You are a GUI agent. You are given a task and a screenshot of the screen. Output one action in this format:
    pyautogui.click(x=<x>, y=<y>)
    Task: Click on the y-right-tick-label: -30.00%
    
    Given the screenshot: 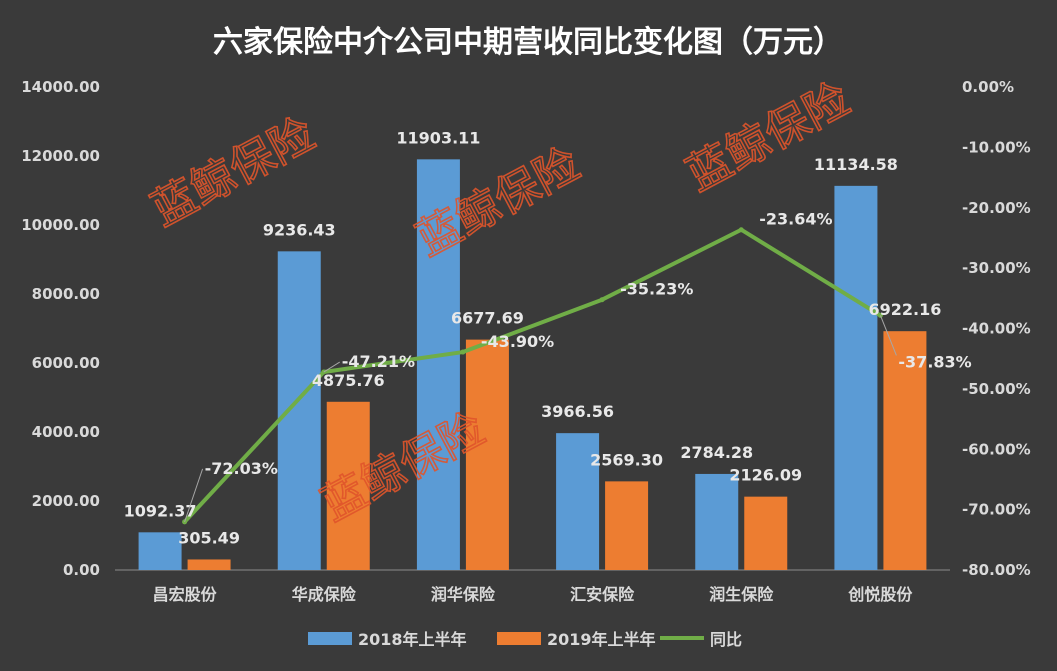 What is the action you would take?
    pyautogui.click(x=996, y=268)
    